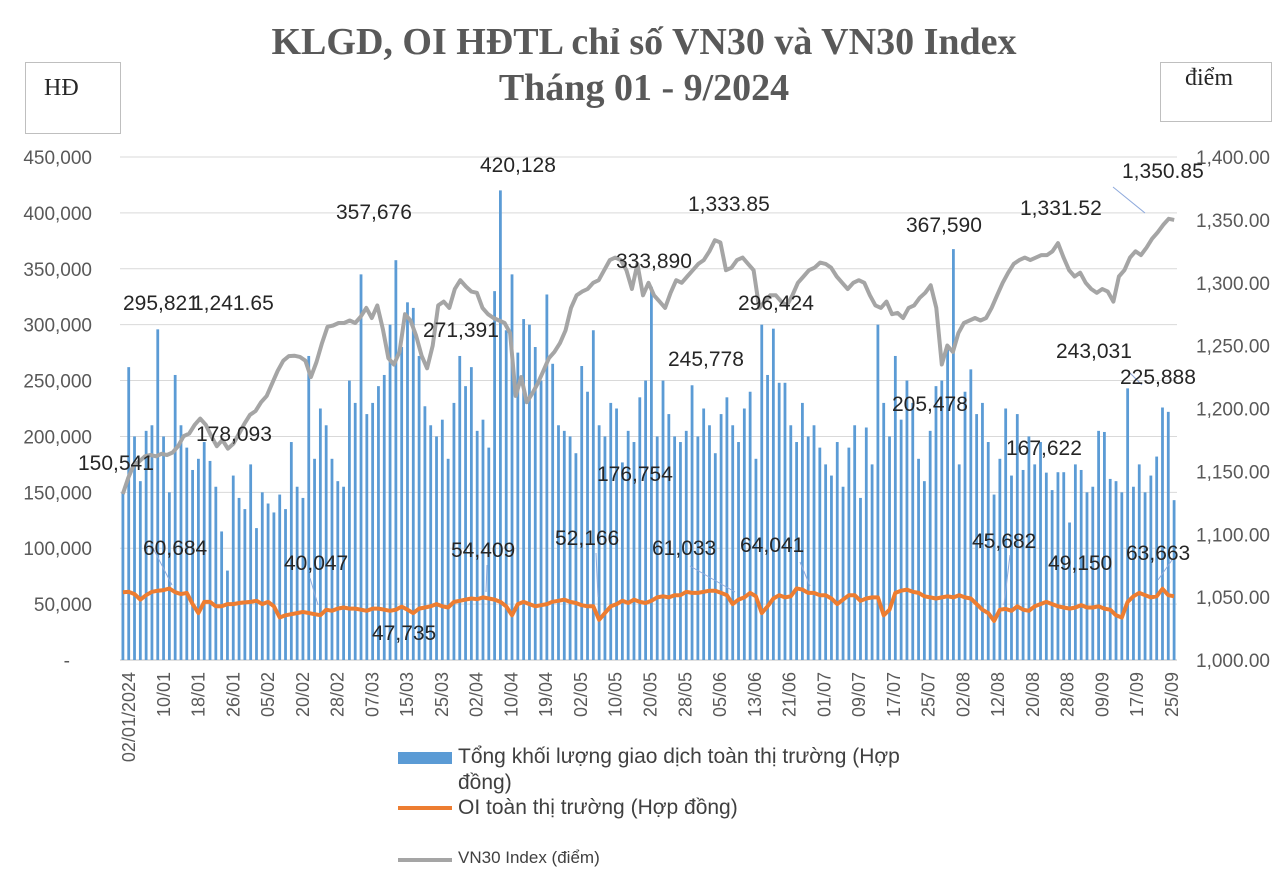 The image size is (1288, 890). I want to click on data-label: 45,682, so click(1004, 541).